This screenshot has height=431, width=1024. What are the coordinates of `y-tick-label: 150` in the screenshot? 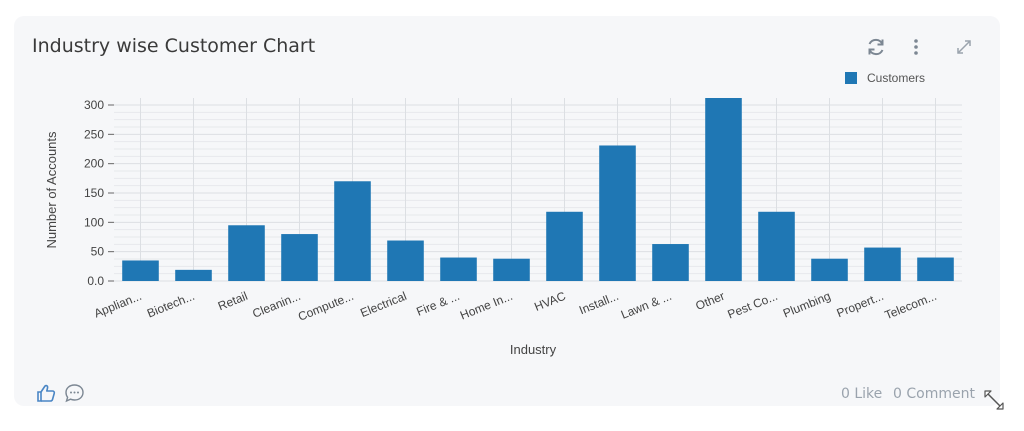 It's located at (94, 193).